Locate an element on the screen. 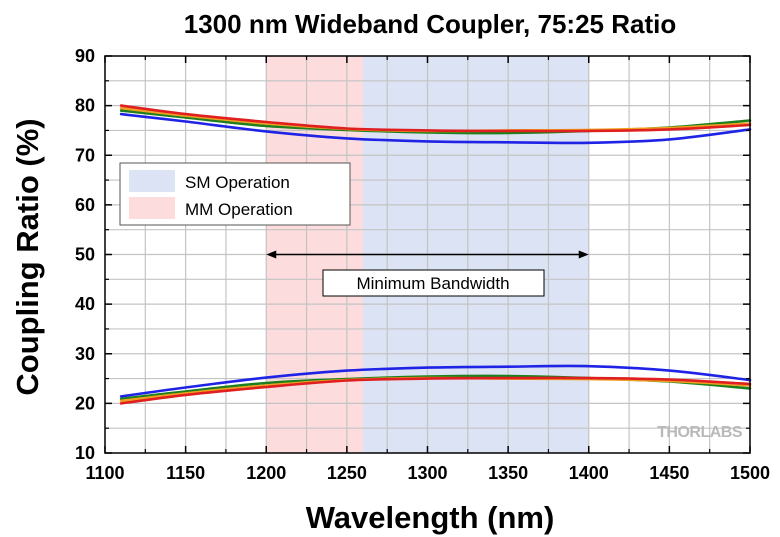  series-lower-blue is located at coordinates (435, 381).